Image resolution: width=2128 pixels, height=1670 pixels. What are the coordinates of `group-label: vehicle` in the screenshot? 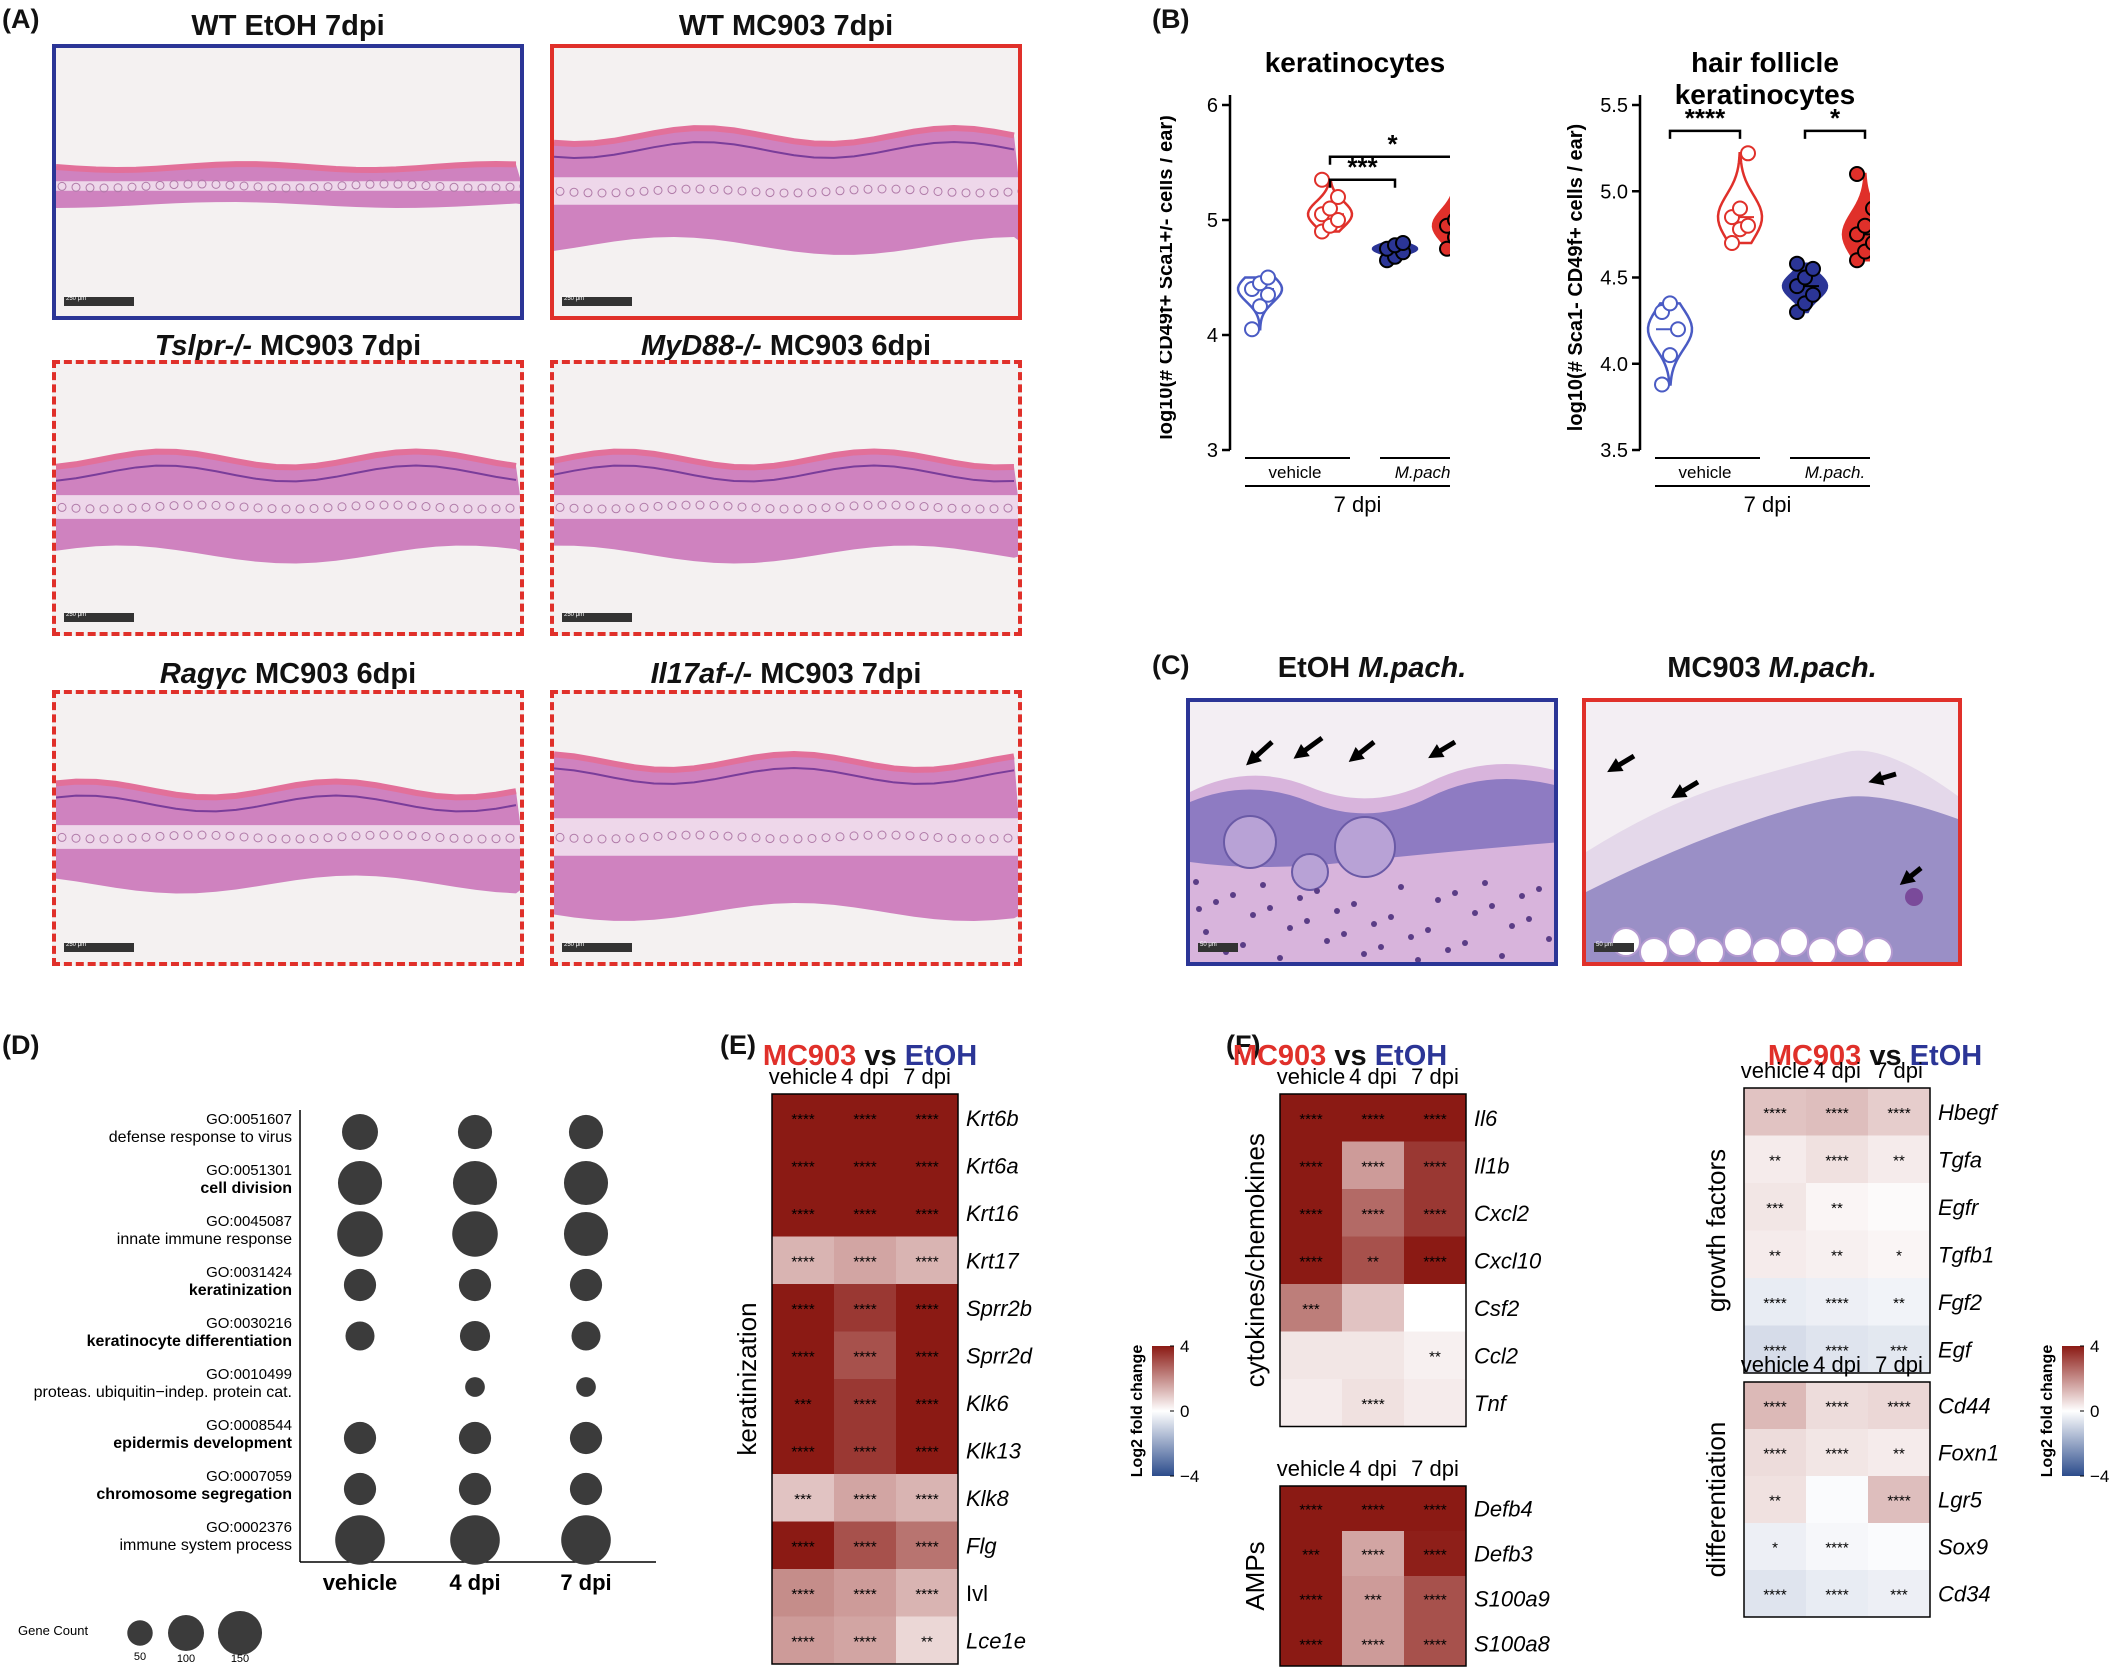 It's located at (1705, 472).